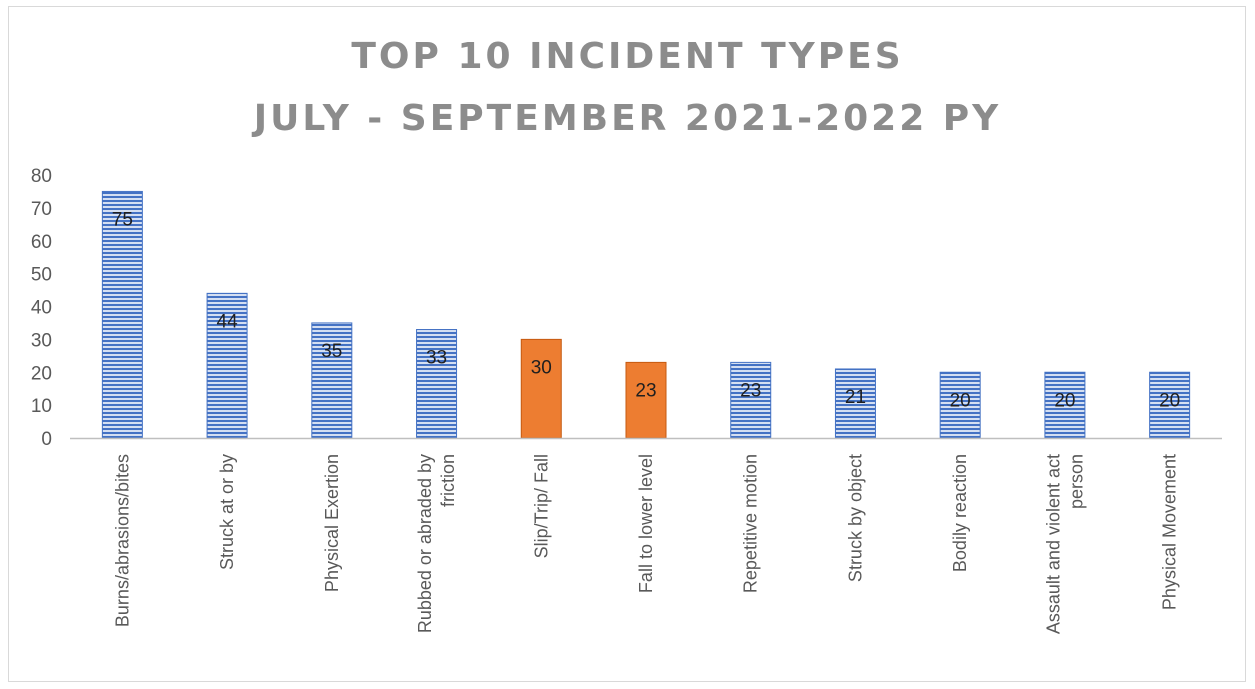 The width and height of the screenshot is (1255, 689). Describe the element at coordinates (855, 518) in the screenshot. I see `x-category-label: Struck by object` at that location.